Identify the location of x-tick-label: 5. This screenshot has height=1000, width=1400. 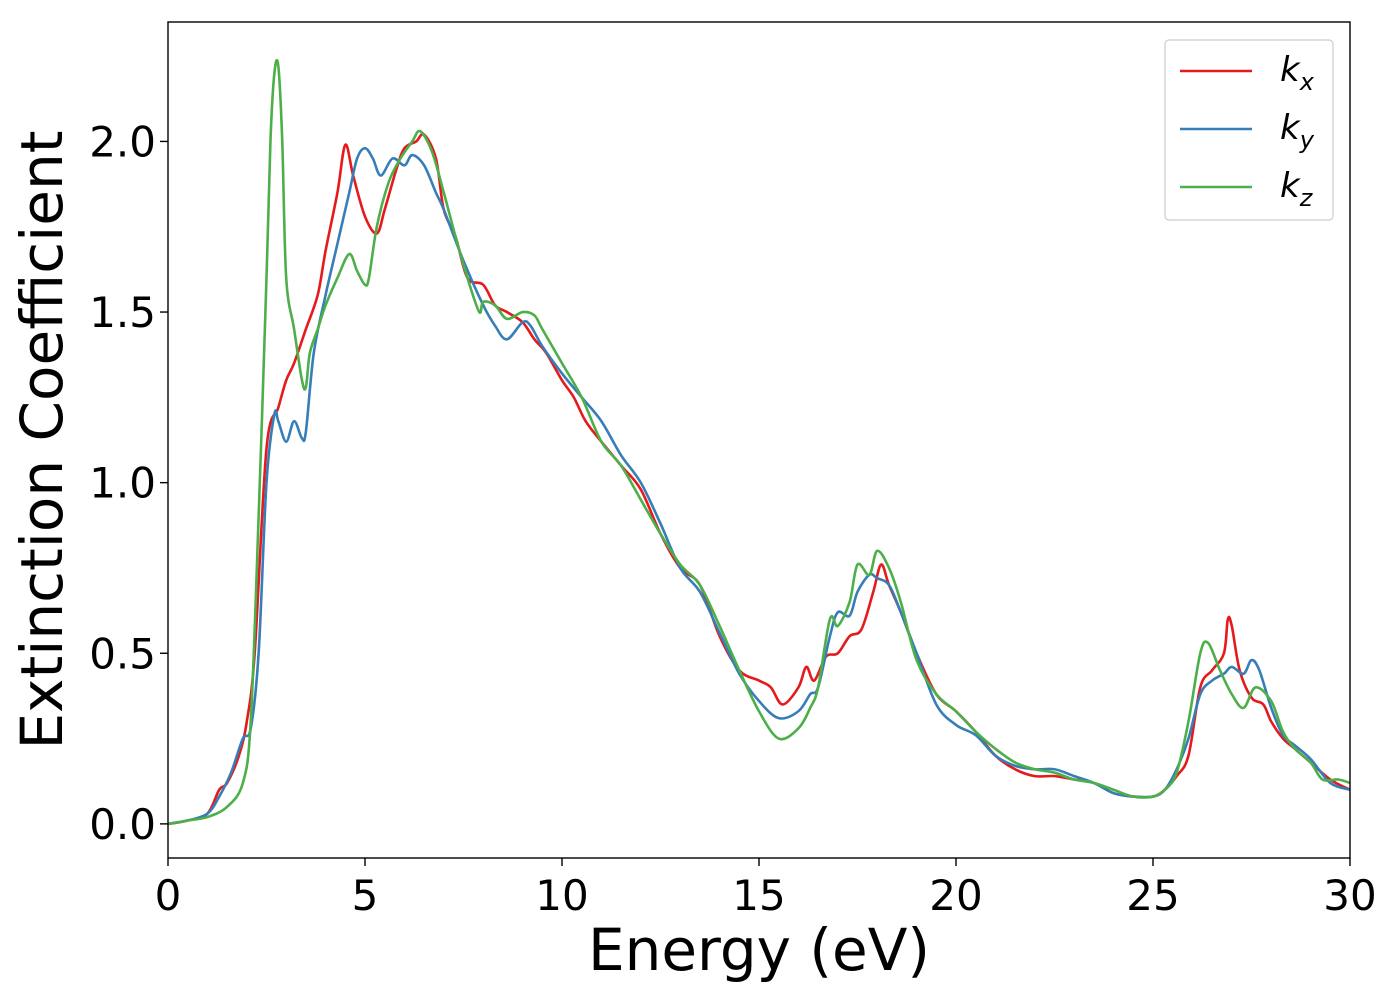
(365, 895).